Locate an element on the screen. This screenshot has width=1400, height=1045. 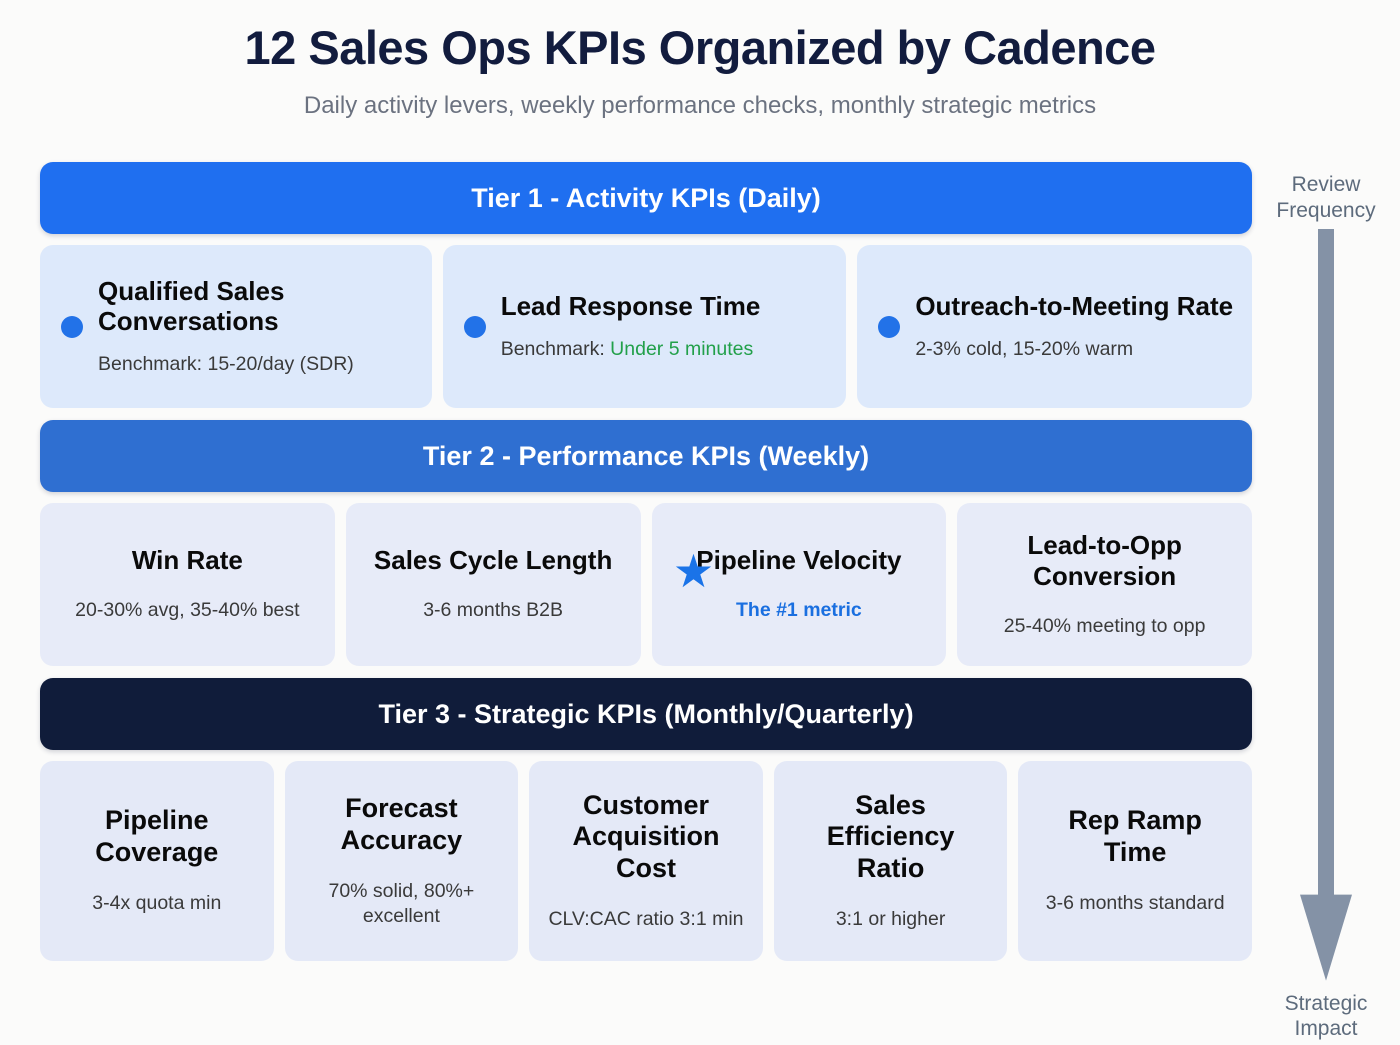
rail-bottom-label-line2: Impact is located at coordinates (1326, 1029).